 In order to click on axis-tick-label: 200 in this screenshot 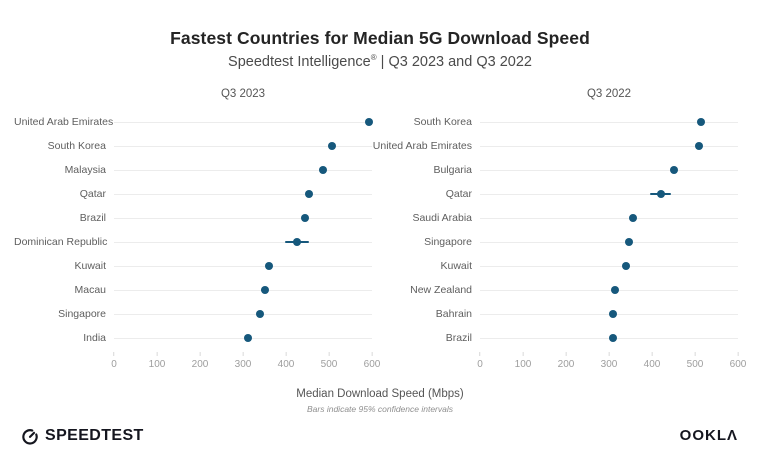, I will do `click(200, 364)`.